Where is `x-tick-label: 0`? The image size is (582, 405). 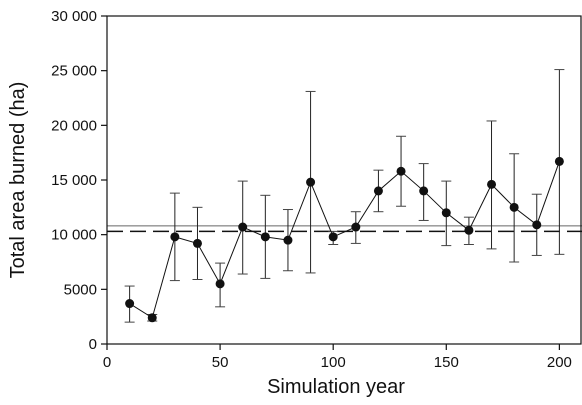 x-tick-label: 0 is located at coordinates (107, 362).